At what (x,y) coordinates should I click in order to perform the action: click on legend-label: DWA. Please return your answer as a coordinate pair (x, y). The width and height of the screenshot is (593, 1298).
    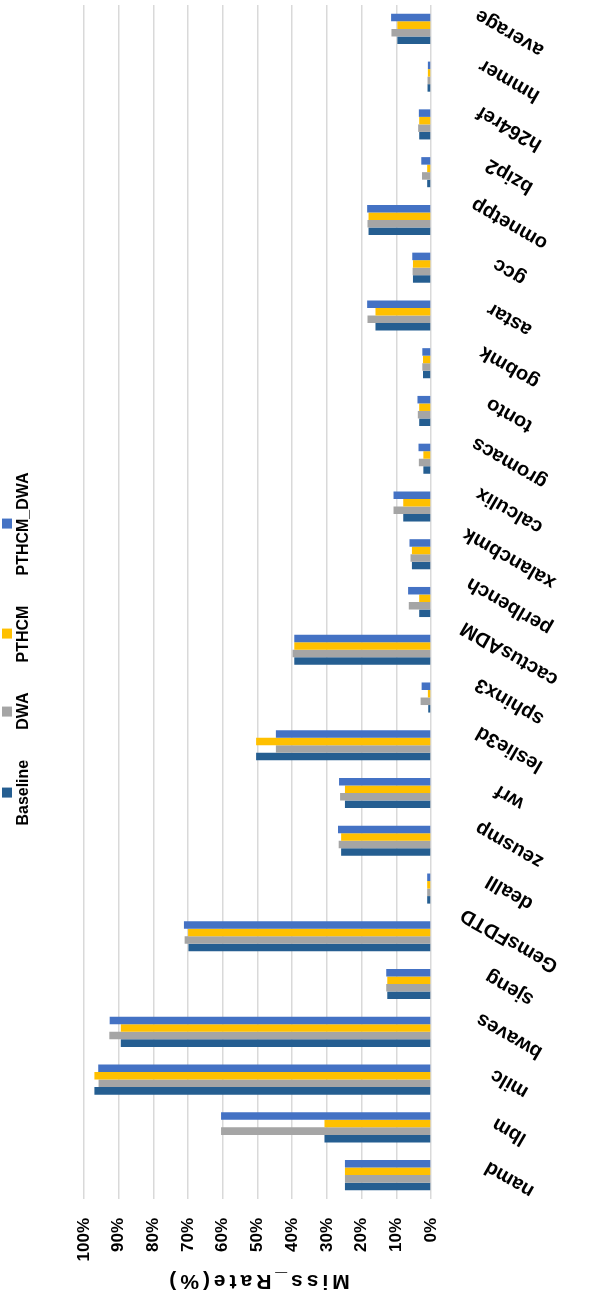
    Looking at the image, I should click on (23, 711).